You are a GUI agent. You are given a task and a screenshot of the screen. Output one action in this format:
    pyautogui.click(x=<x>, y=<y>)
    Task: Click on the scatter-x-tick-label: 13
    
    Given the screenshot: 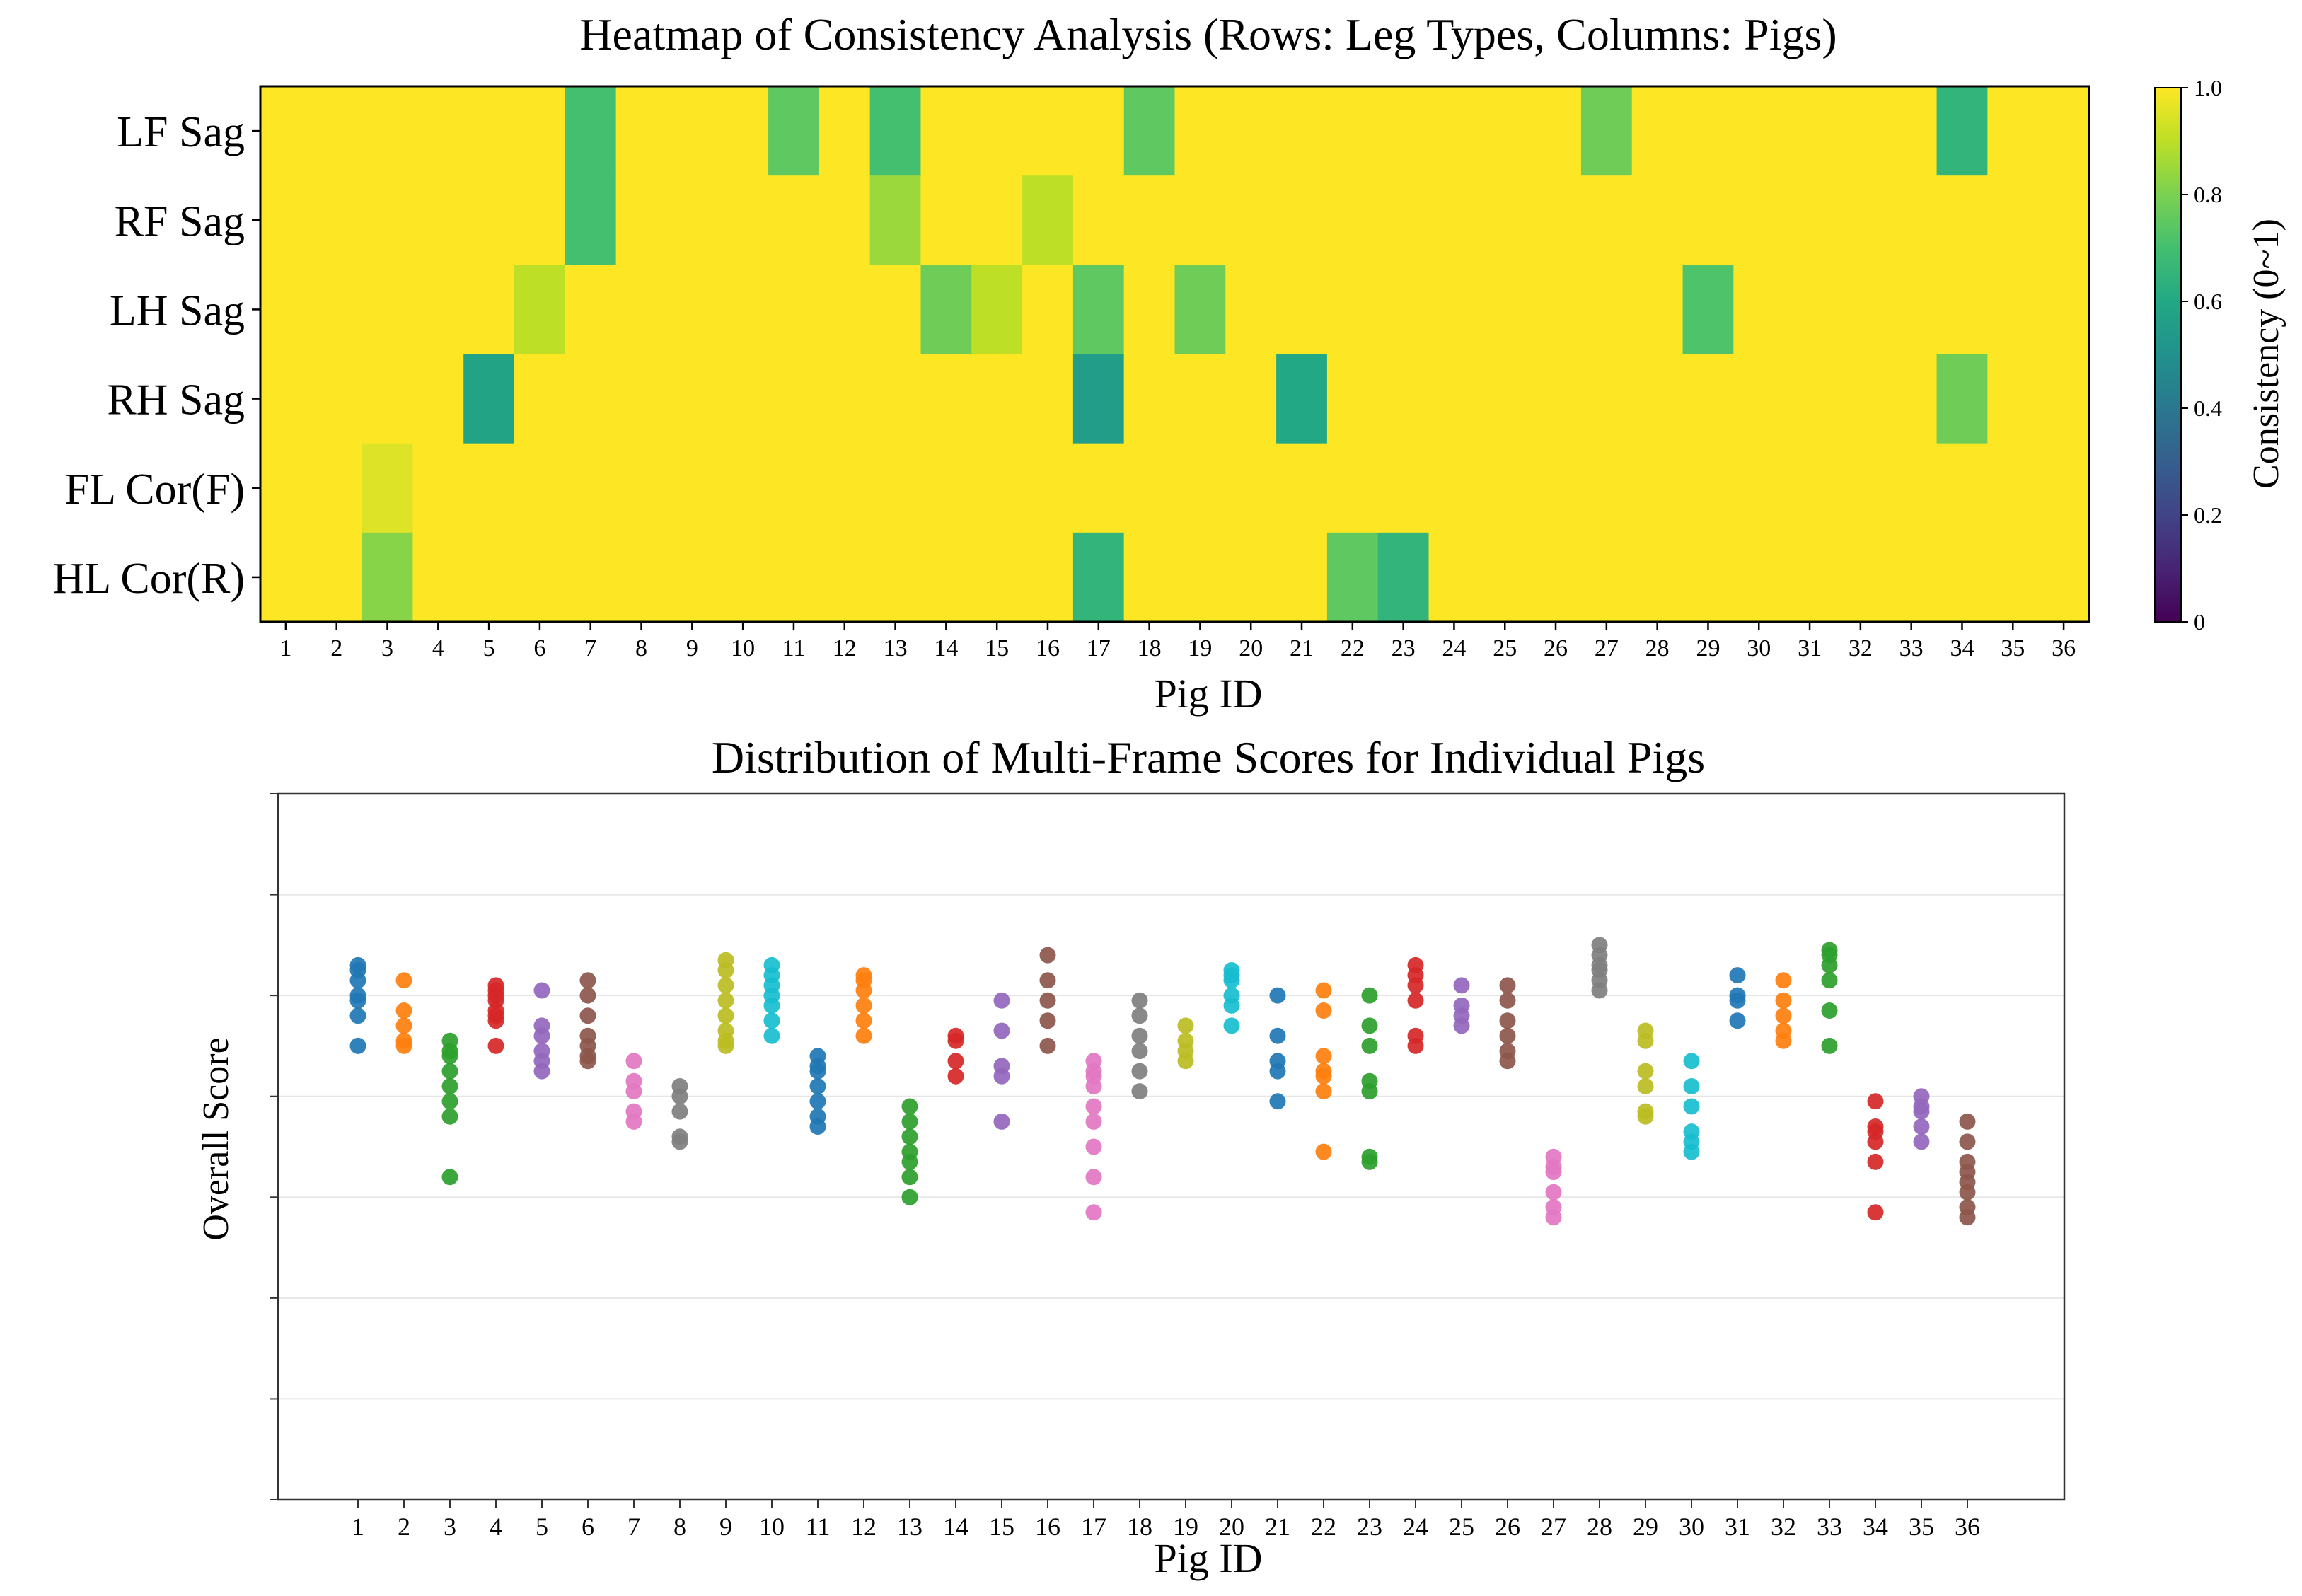 What is the action you would take?
    pyautogui.click(x=909, y=1527)
    